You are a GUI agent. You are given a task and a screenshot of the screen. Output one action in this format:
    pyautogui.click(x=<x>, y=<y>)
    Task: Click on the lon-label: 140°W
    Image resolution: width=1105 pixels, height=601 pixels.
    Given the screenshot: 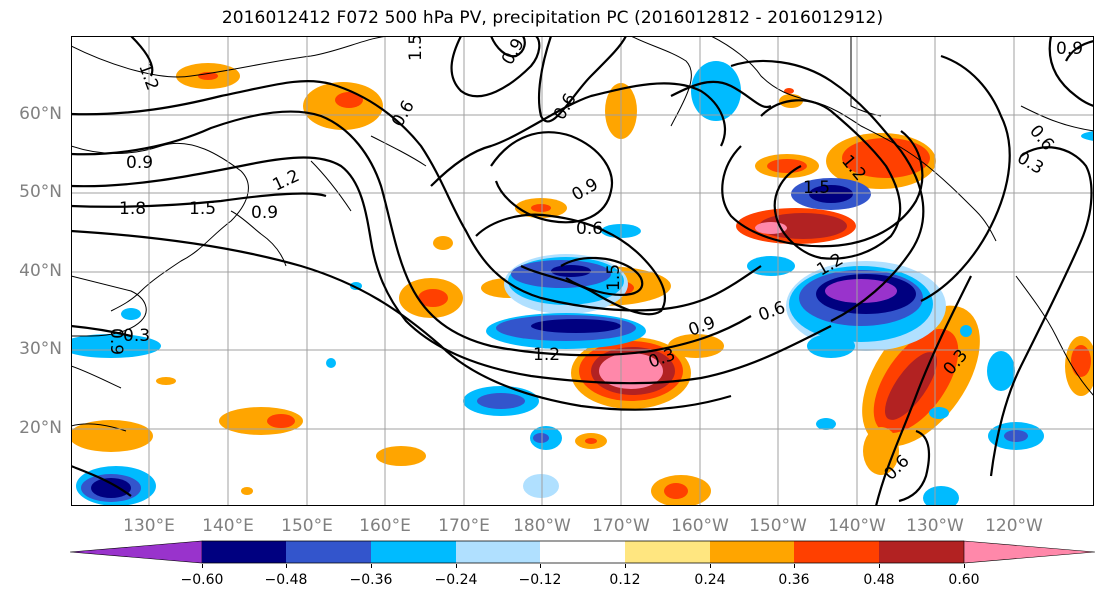 What is the action you would take?
    pyautogui.click(x=857, y=526)
    